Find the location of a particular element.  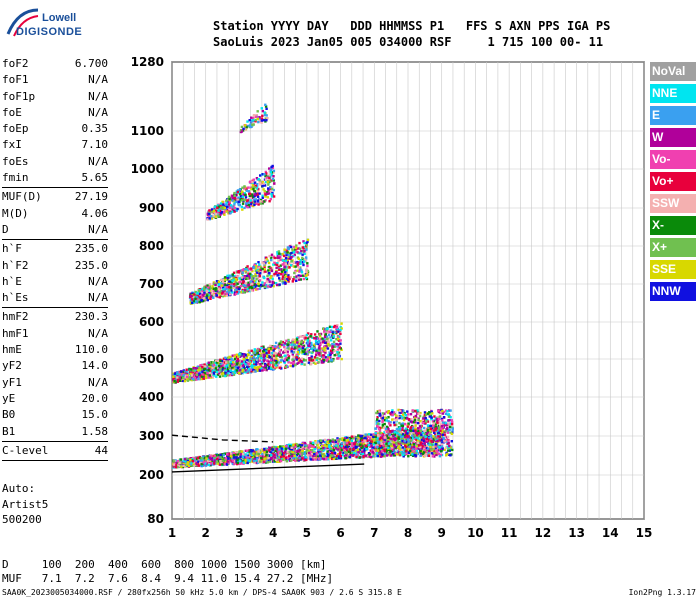

param-name: h`Es is located at coordinates (15, 298).